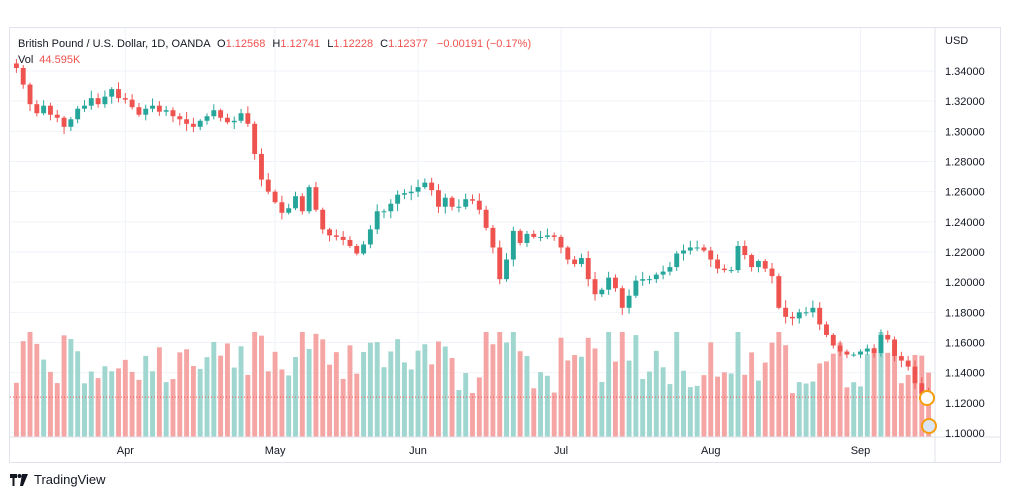  Describe the element at coordinates (965, 434) in the screenshot. I see `price-tick-label: 1.10000` at that location.